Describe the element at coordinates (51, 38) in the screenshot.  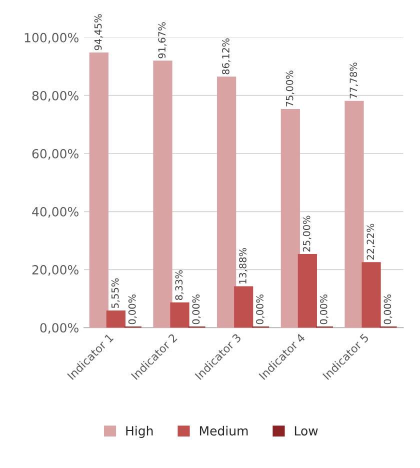
I see `y-tick-label: 100,00%` at that location.